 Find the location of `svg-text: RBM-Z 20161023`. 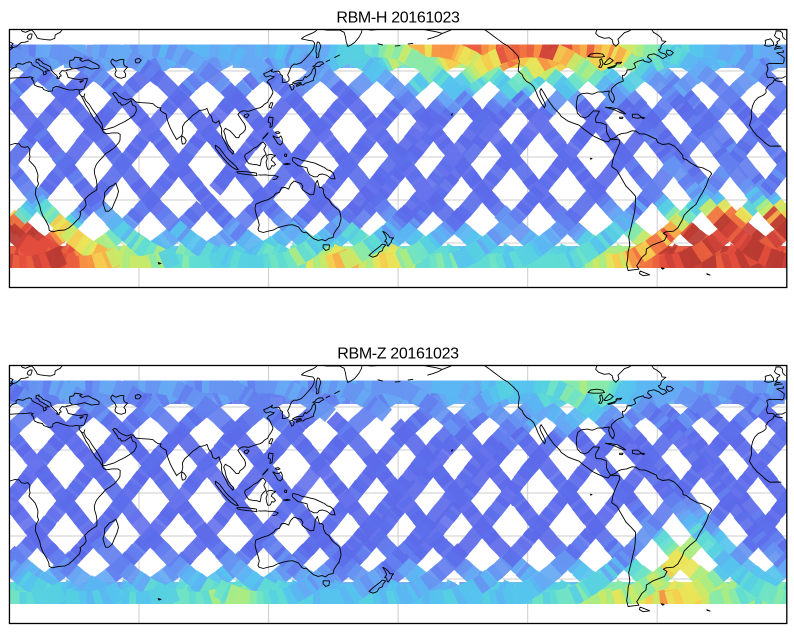

svg-text: RBM-Z 20161023 is located at coordinates (398, 354).